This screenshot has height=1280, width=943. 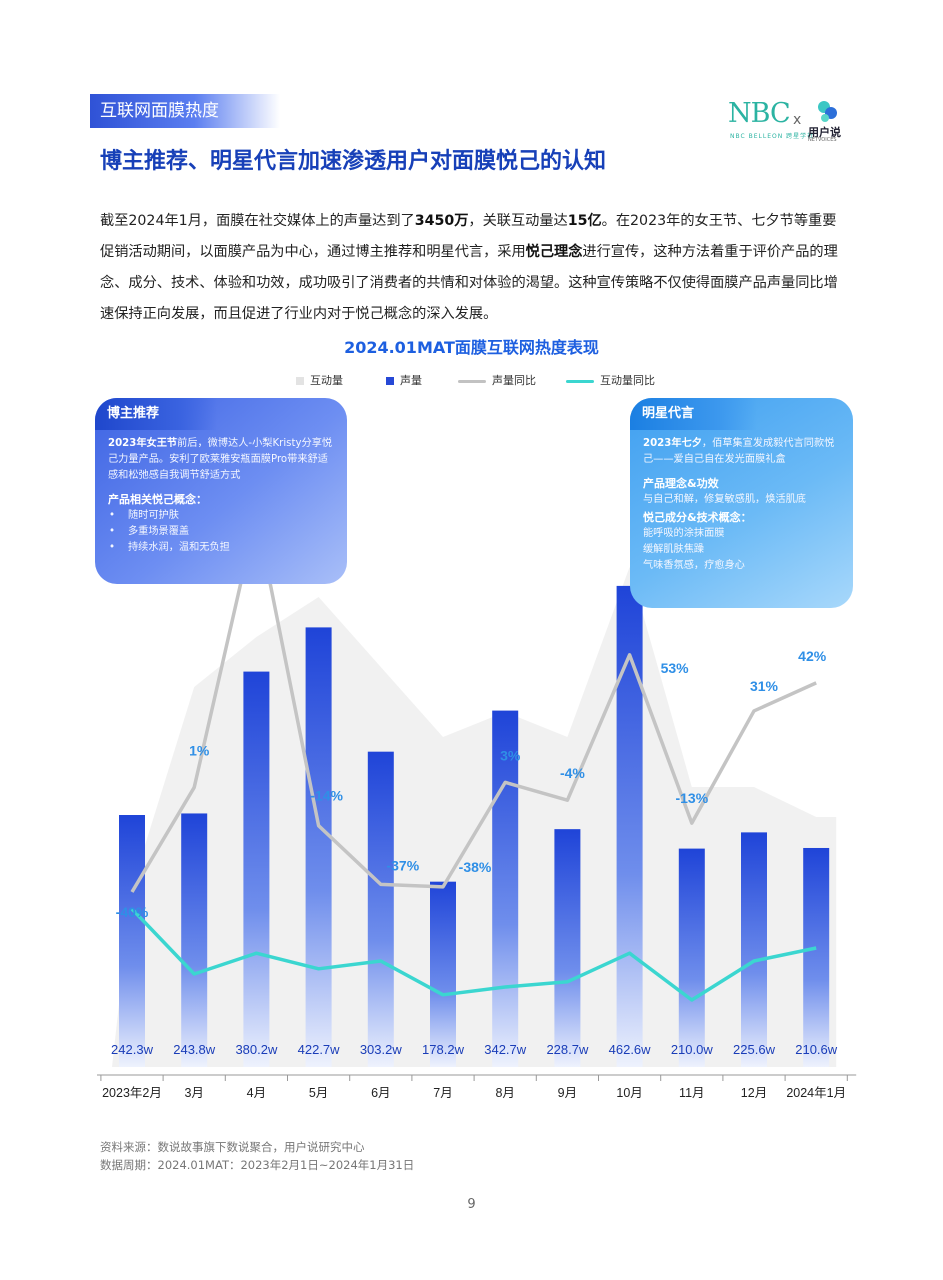 I want to click on legend-label-hudong: 互动量, so click(x=326, y=380).